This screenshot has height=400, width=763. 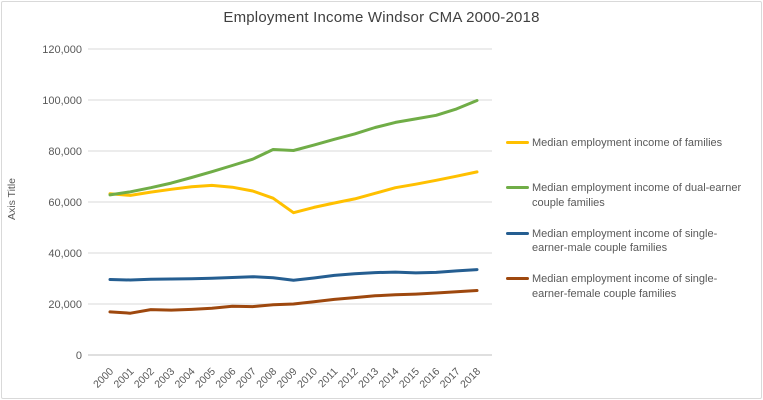 What do you see at coordinates (164, 378) in the screenshot?
I see `x-tick-label: 2003` at bounding box center [164, 378].